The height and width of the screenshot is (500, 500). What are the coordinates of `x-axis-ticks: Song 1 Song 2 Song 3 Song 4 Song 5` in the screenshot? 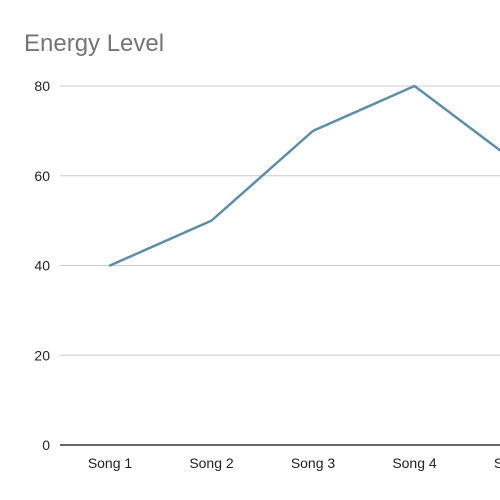 It's located at (294, 463).